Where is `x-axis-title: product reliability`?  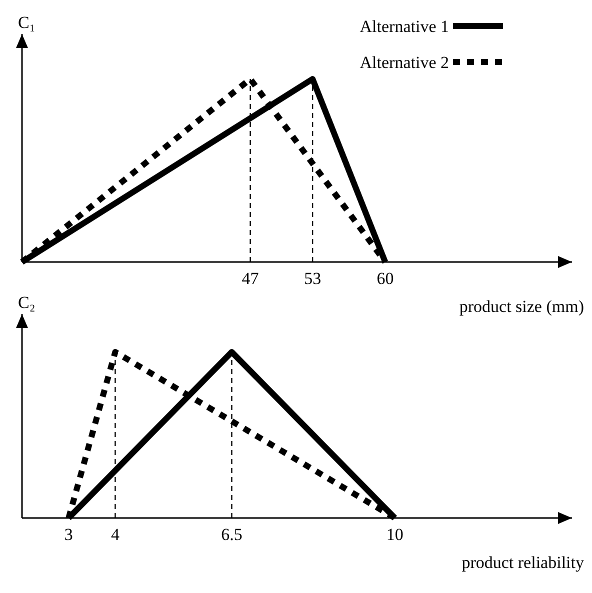
x-axis-title: product reliability is located at coordinates (523, 562).